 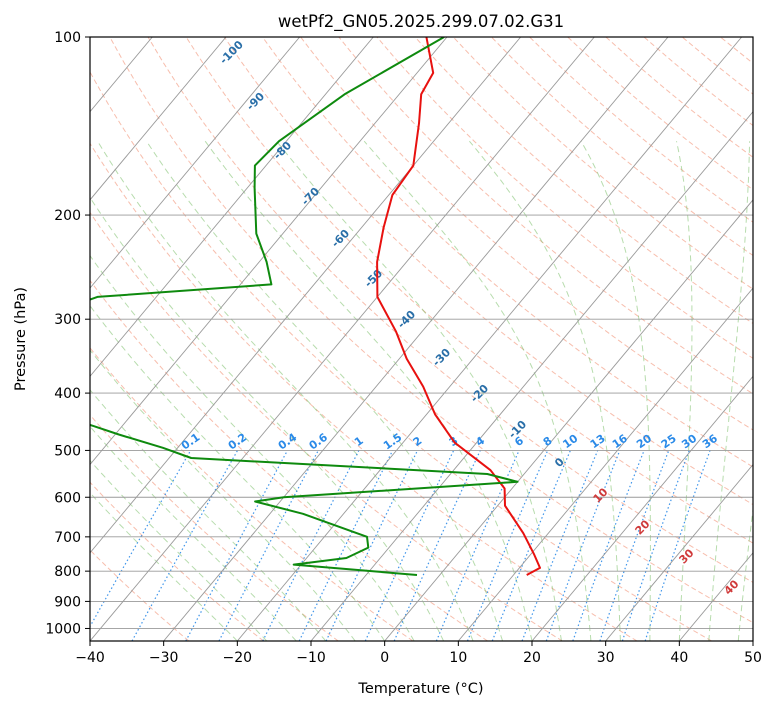 What do you see at coordinates (384, 658) in the screenshot?
I see `x-tick-label: 0` at bounding box center [384, 658].